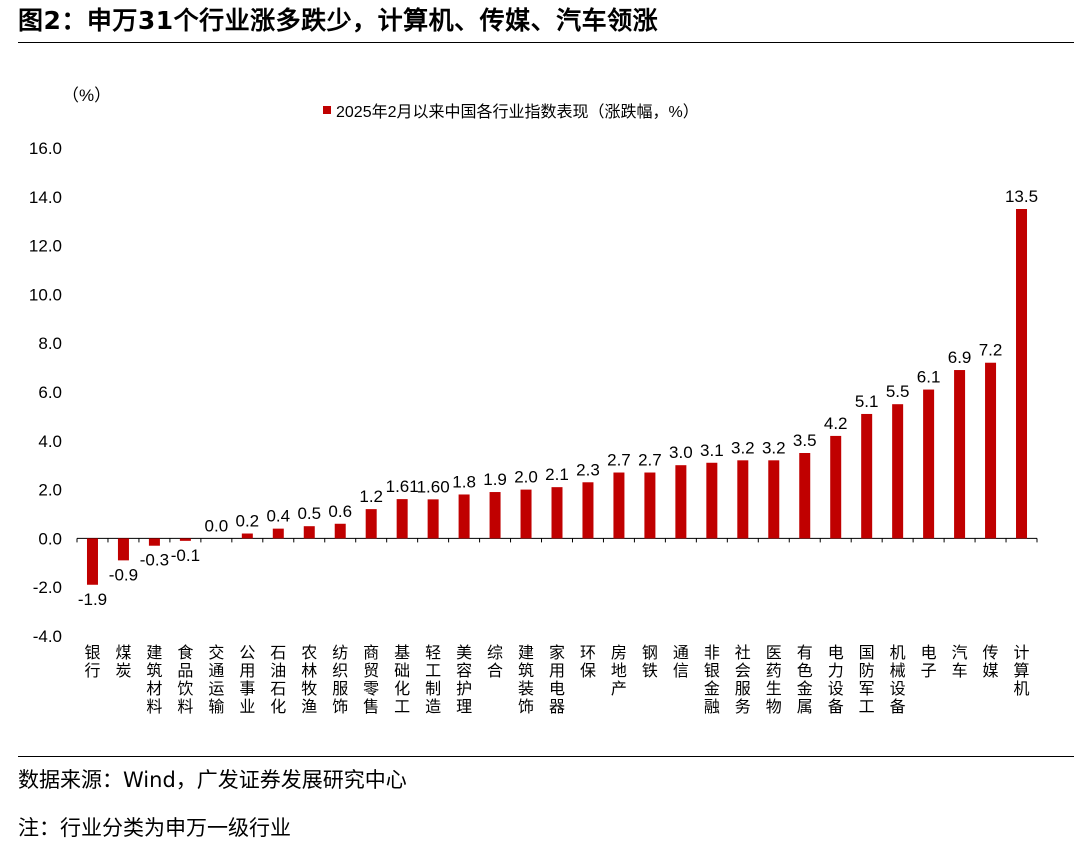  What do you see at coordinates (86, 95) in the screenshot?
I see `y-axis-unit-label: （%）` at bounding box center [86, 95].